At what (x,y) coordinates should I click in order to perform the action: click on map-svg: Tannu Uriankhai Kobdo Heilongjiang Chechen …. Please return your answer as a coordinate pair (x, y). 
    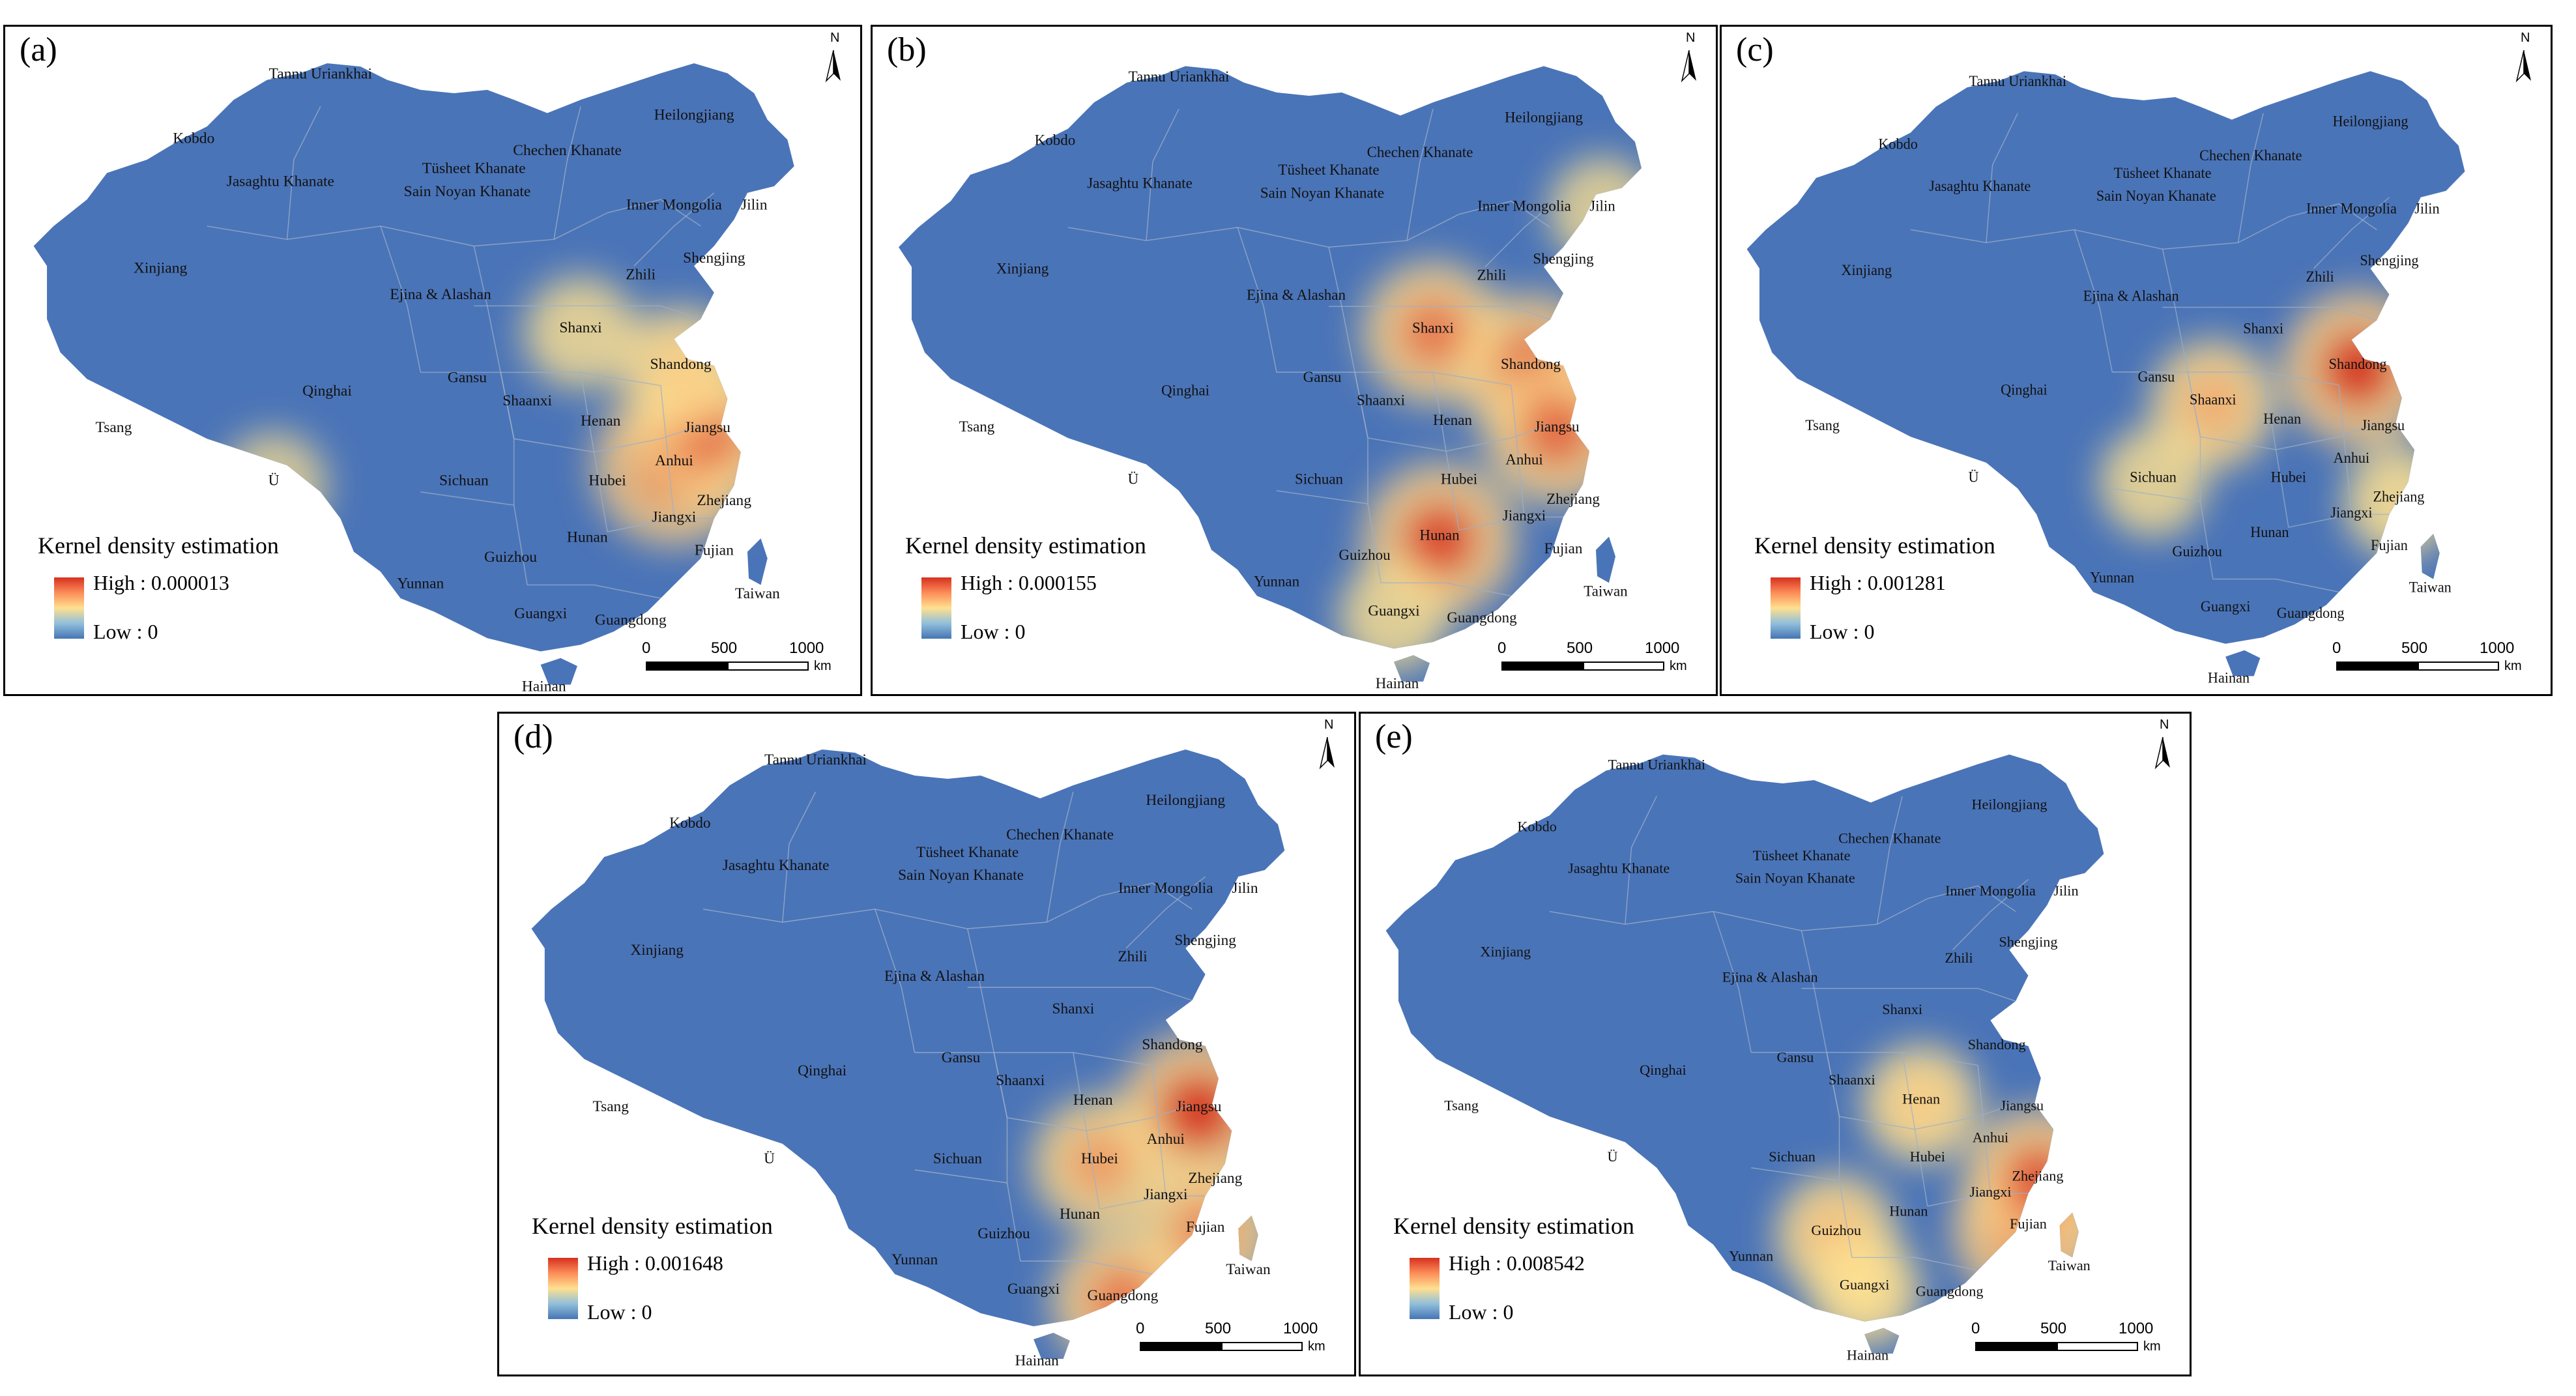
    Looking at the image, I should click on (1270, 378).